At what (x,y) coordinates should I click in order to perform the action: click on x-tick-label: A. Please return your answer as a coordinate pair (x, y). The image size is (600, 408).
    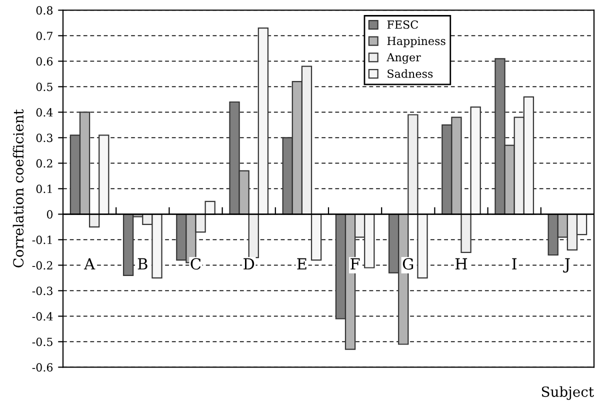
    Looking at the image, I should click on (90, 264).